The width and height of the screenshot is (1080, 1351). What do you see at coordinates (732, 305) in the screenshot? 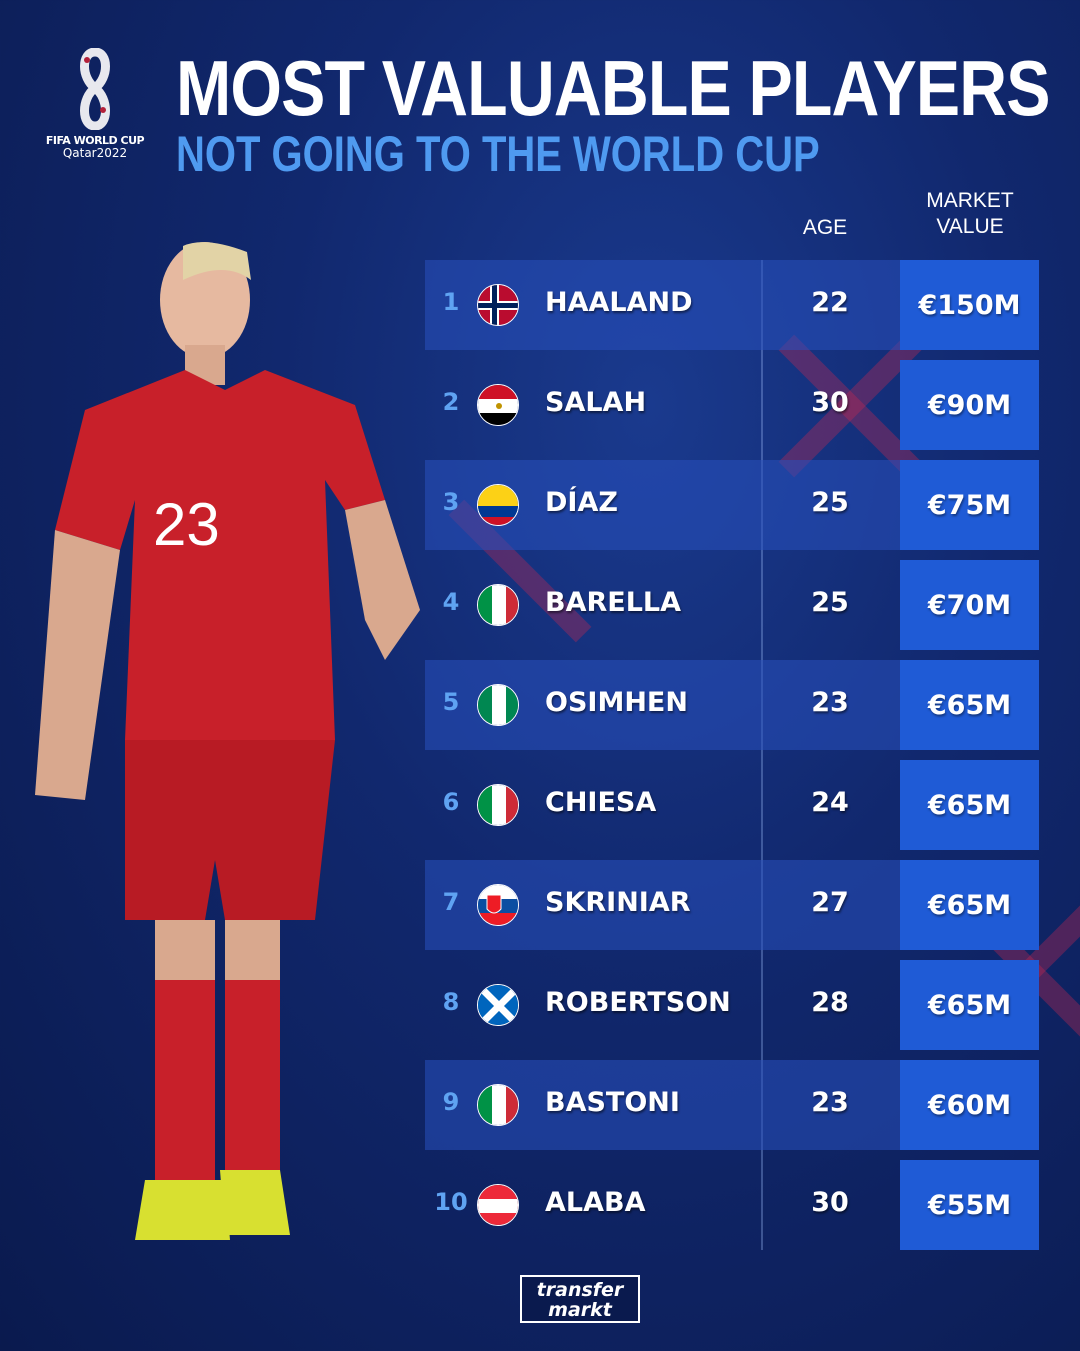
I see `table-row: 1 HAALAND 22 €150M` at bounding box center [732, 305].